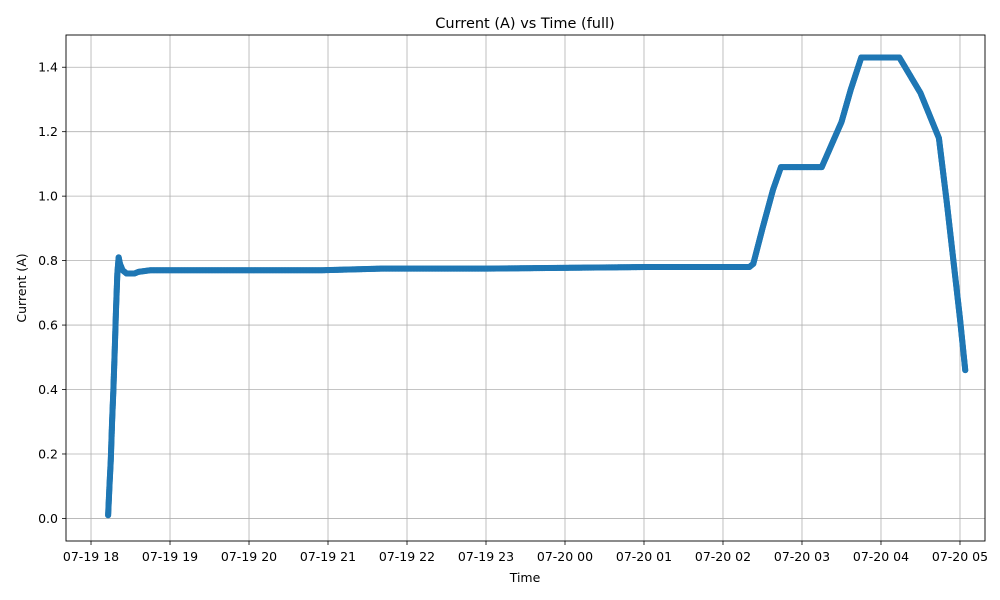 This screenshot has height=600, width=1000. I want to click on x-tick-label: 07-20 00, so click(565, 556).